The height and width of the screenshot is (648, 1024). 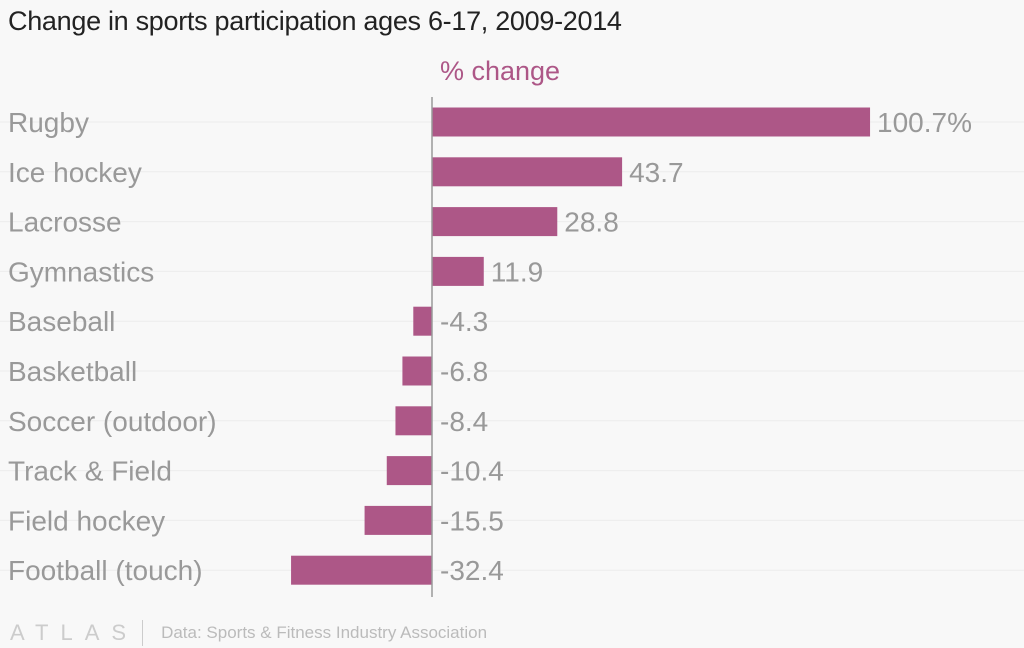 I want to click on category-label: Soccer (outdoor), so click(x=112, y=421).